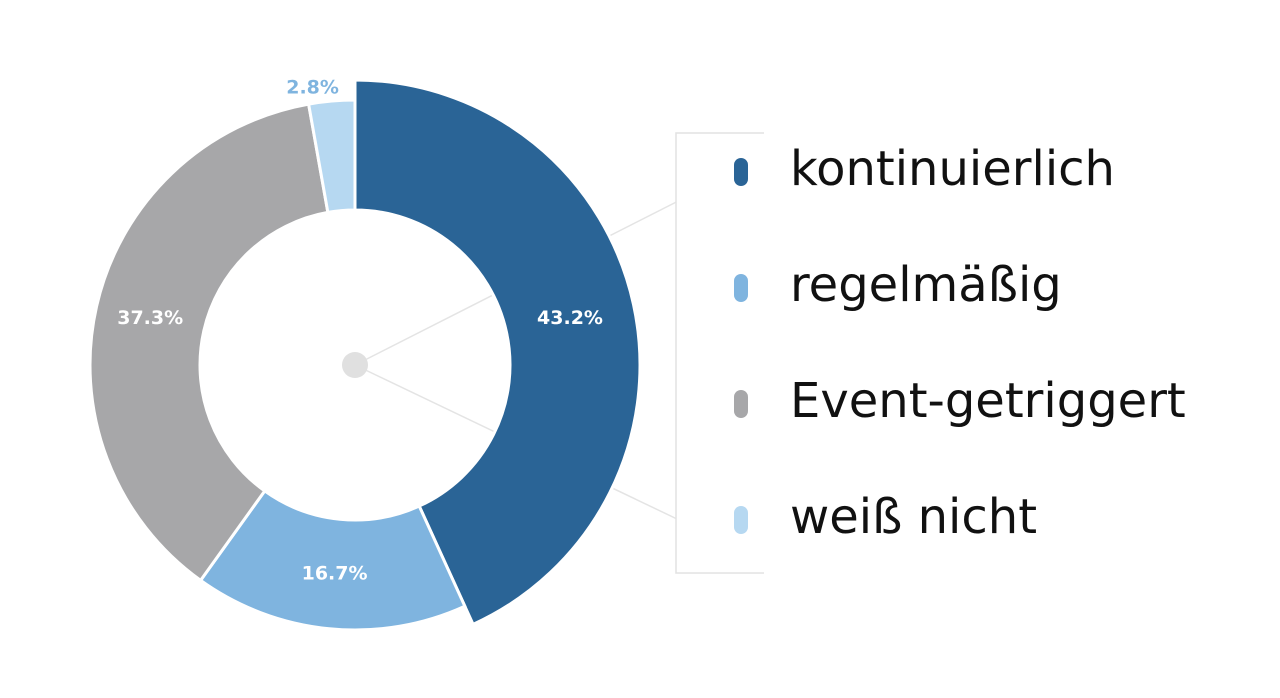 The height and width of the screenshot is (698, 1280). Describe the element at coordinates (355, 365) in the screenshot. I see `center-dot` at that location.